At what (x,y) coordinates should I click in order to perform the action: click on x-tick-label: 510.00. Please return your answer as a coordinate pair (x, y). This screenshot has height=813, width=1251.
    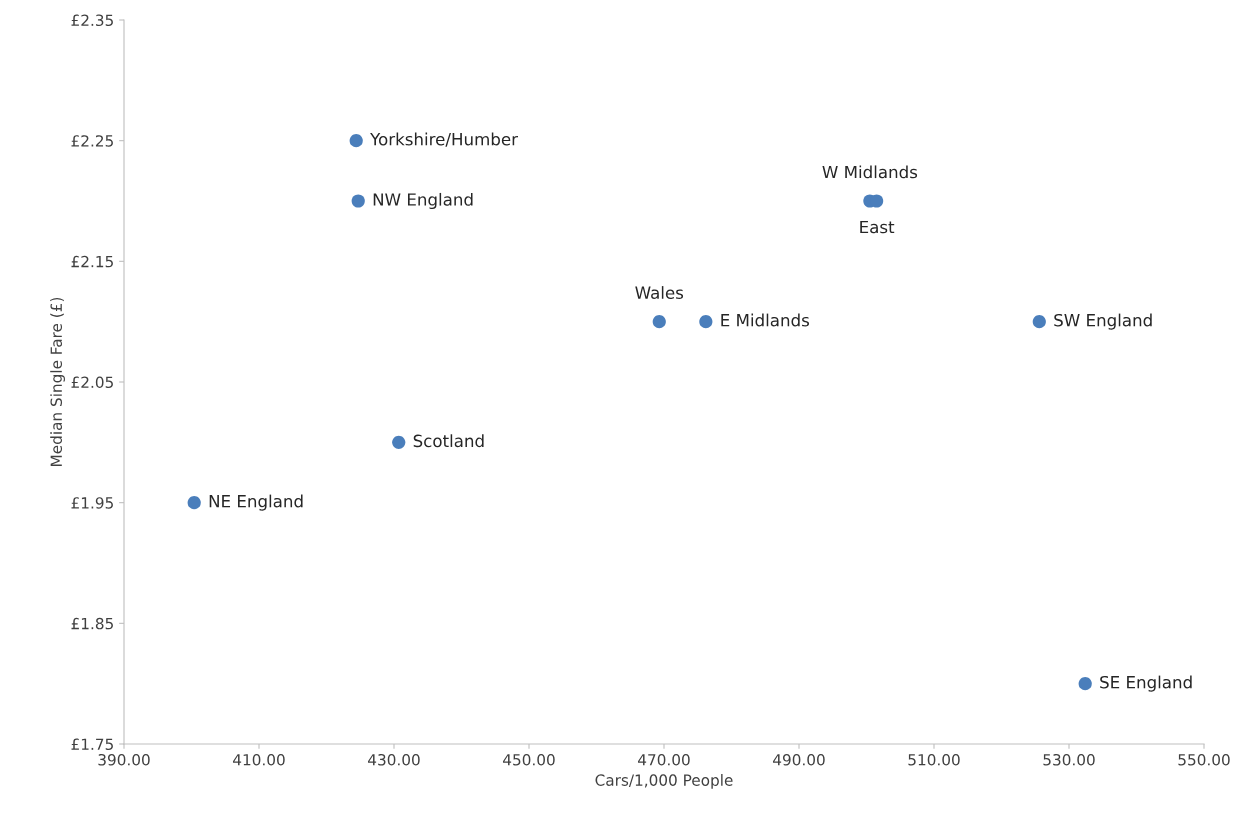
    Looking at the image, I should click on (934, 759).